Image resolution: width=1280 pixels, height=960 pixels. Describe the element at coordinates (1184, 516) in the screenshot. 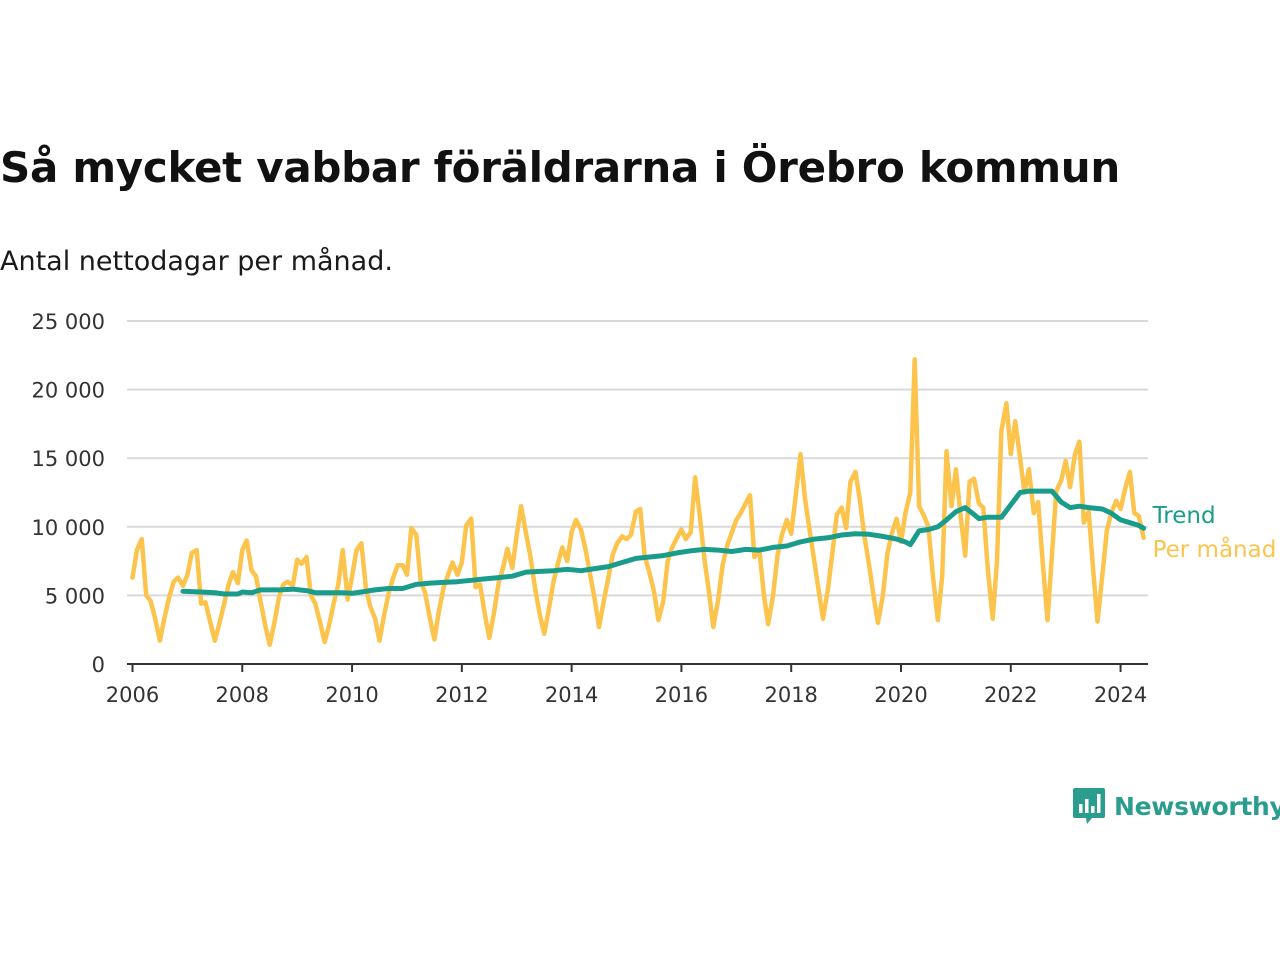

I see `series-label-trend: Trend` at that location.